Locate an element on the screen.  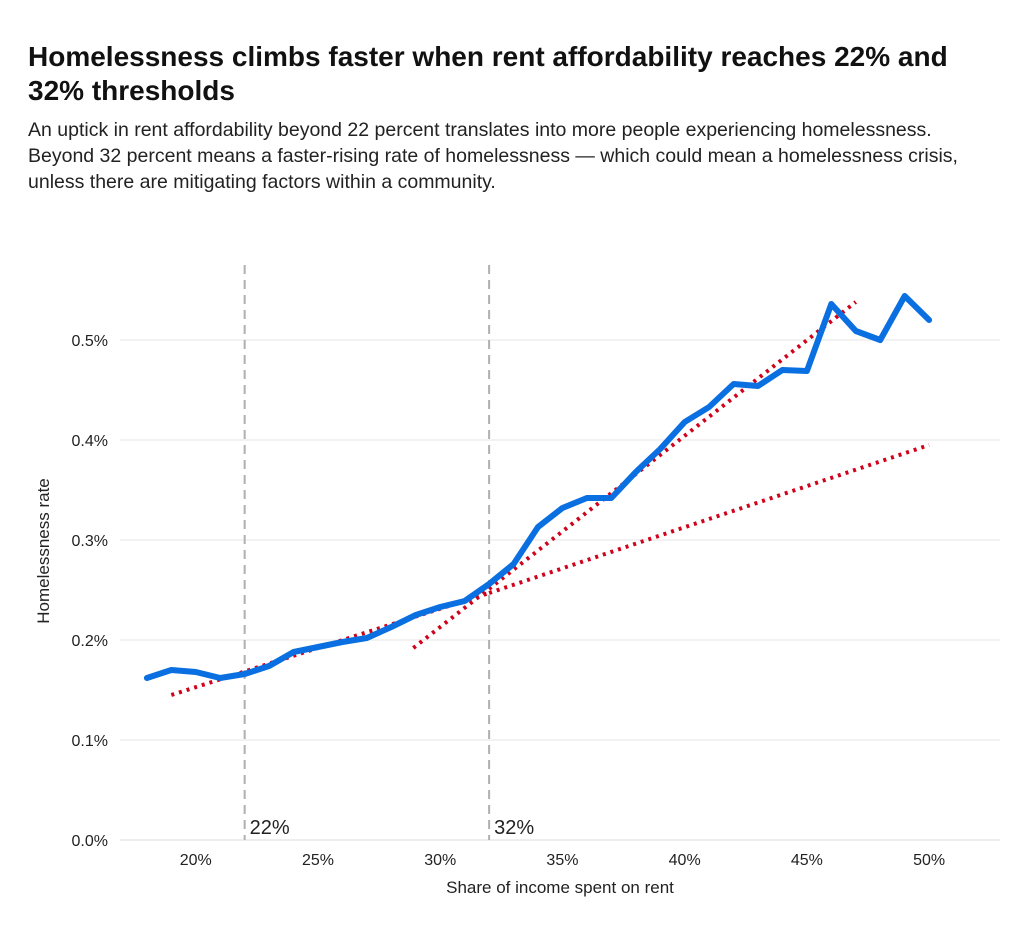
x-tick-label: 25% is located at coordinates (318, 860).